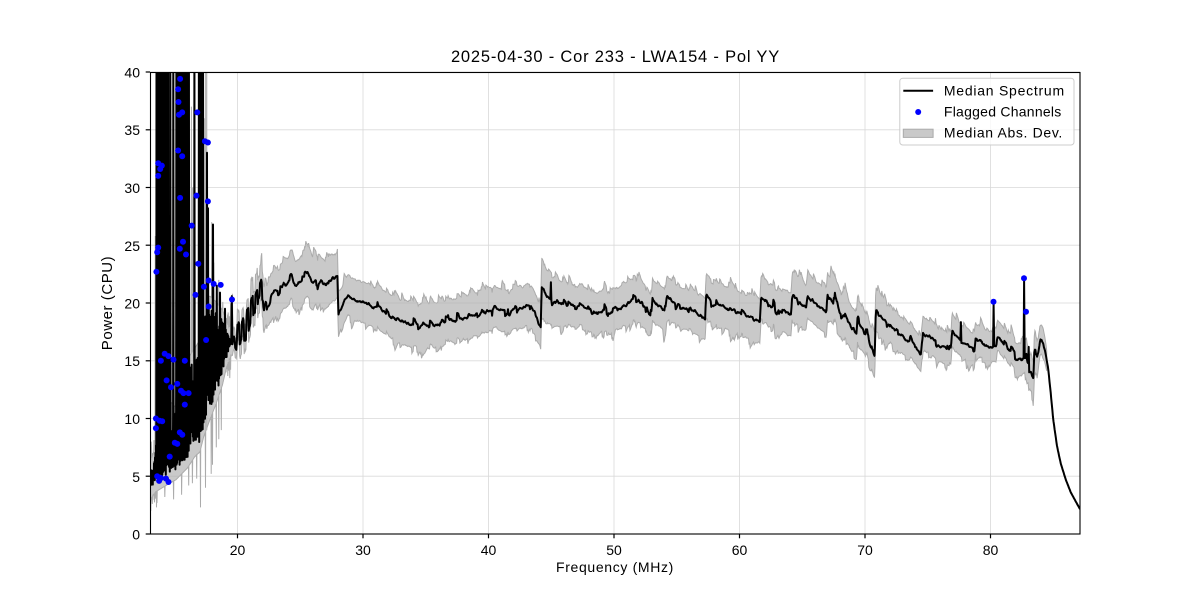  What do you see at coordinates (136, 535) in the screenshot?
I see `svg-text: 0` at bounding box center [136, 535].